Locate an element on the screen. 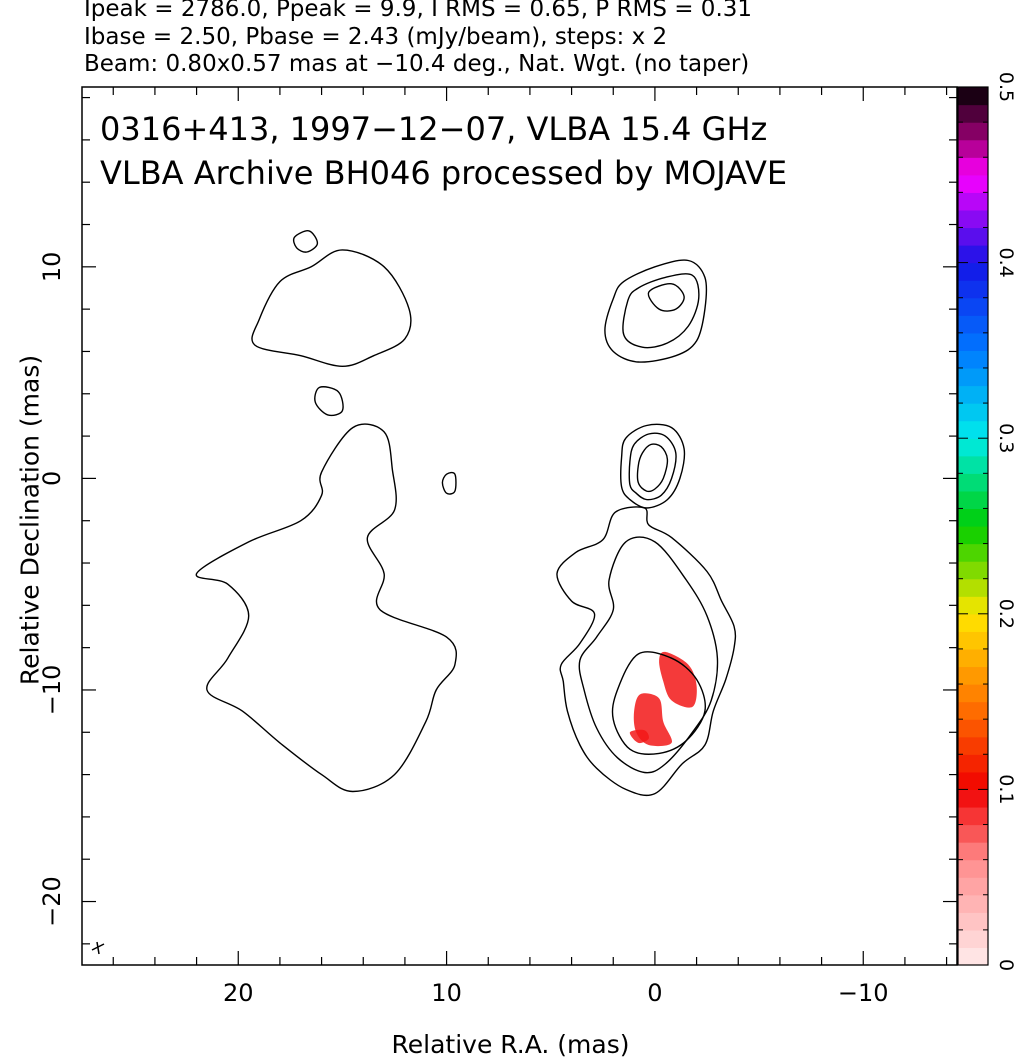 Image resolution: width=1021 pixels, height=1060 pixels. x-tick-label: 0 is located at coordinates (654, 993).